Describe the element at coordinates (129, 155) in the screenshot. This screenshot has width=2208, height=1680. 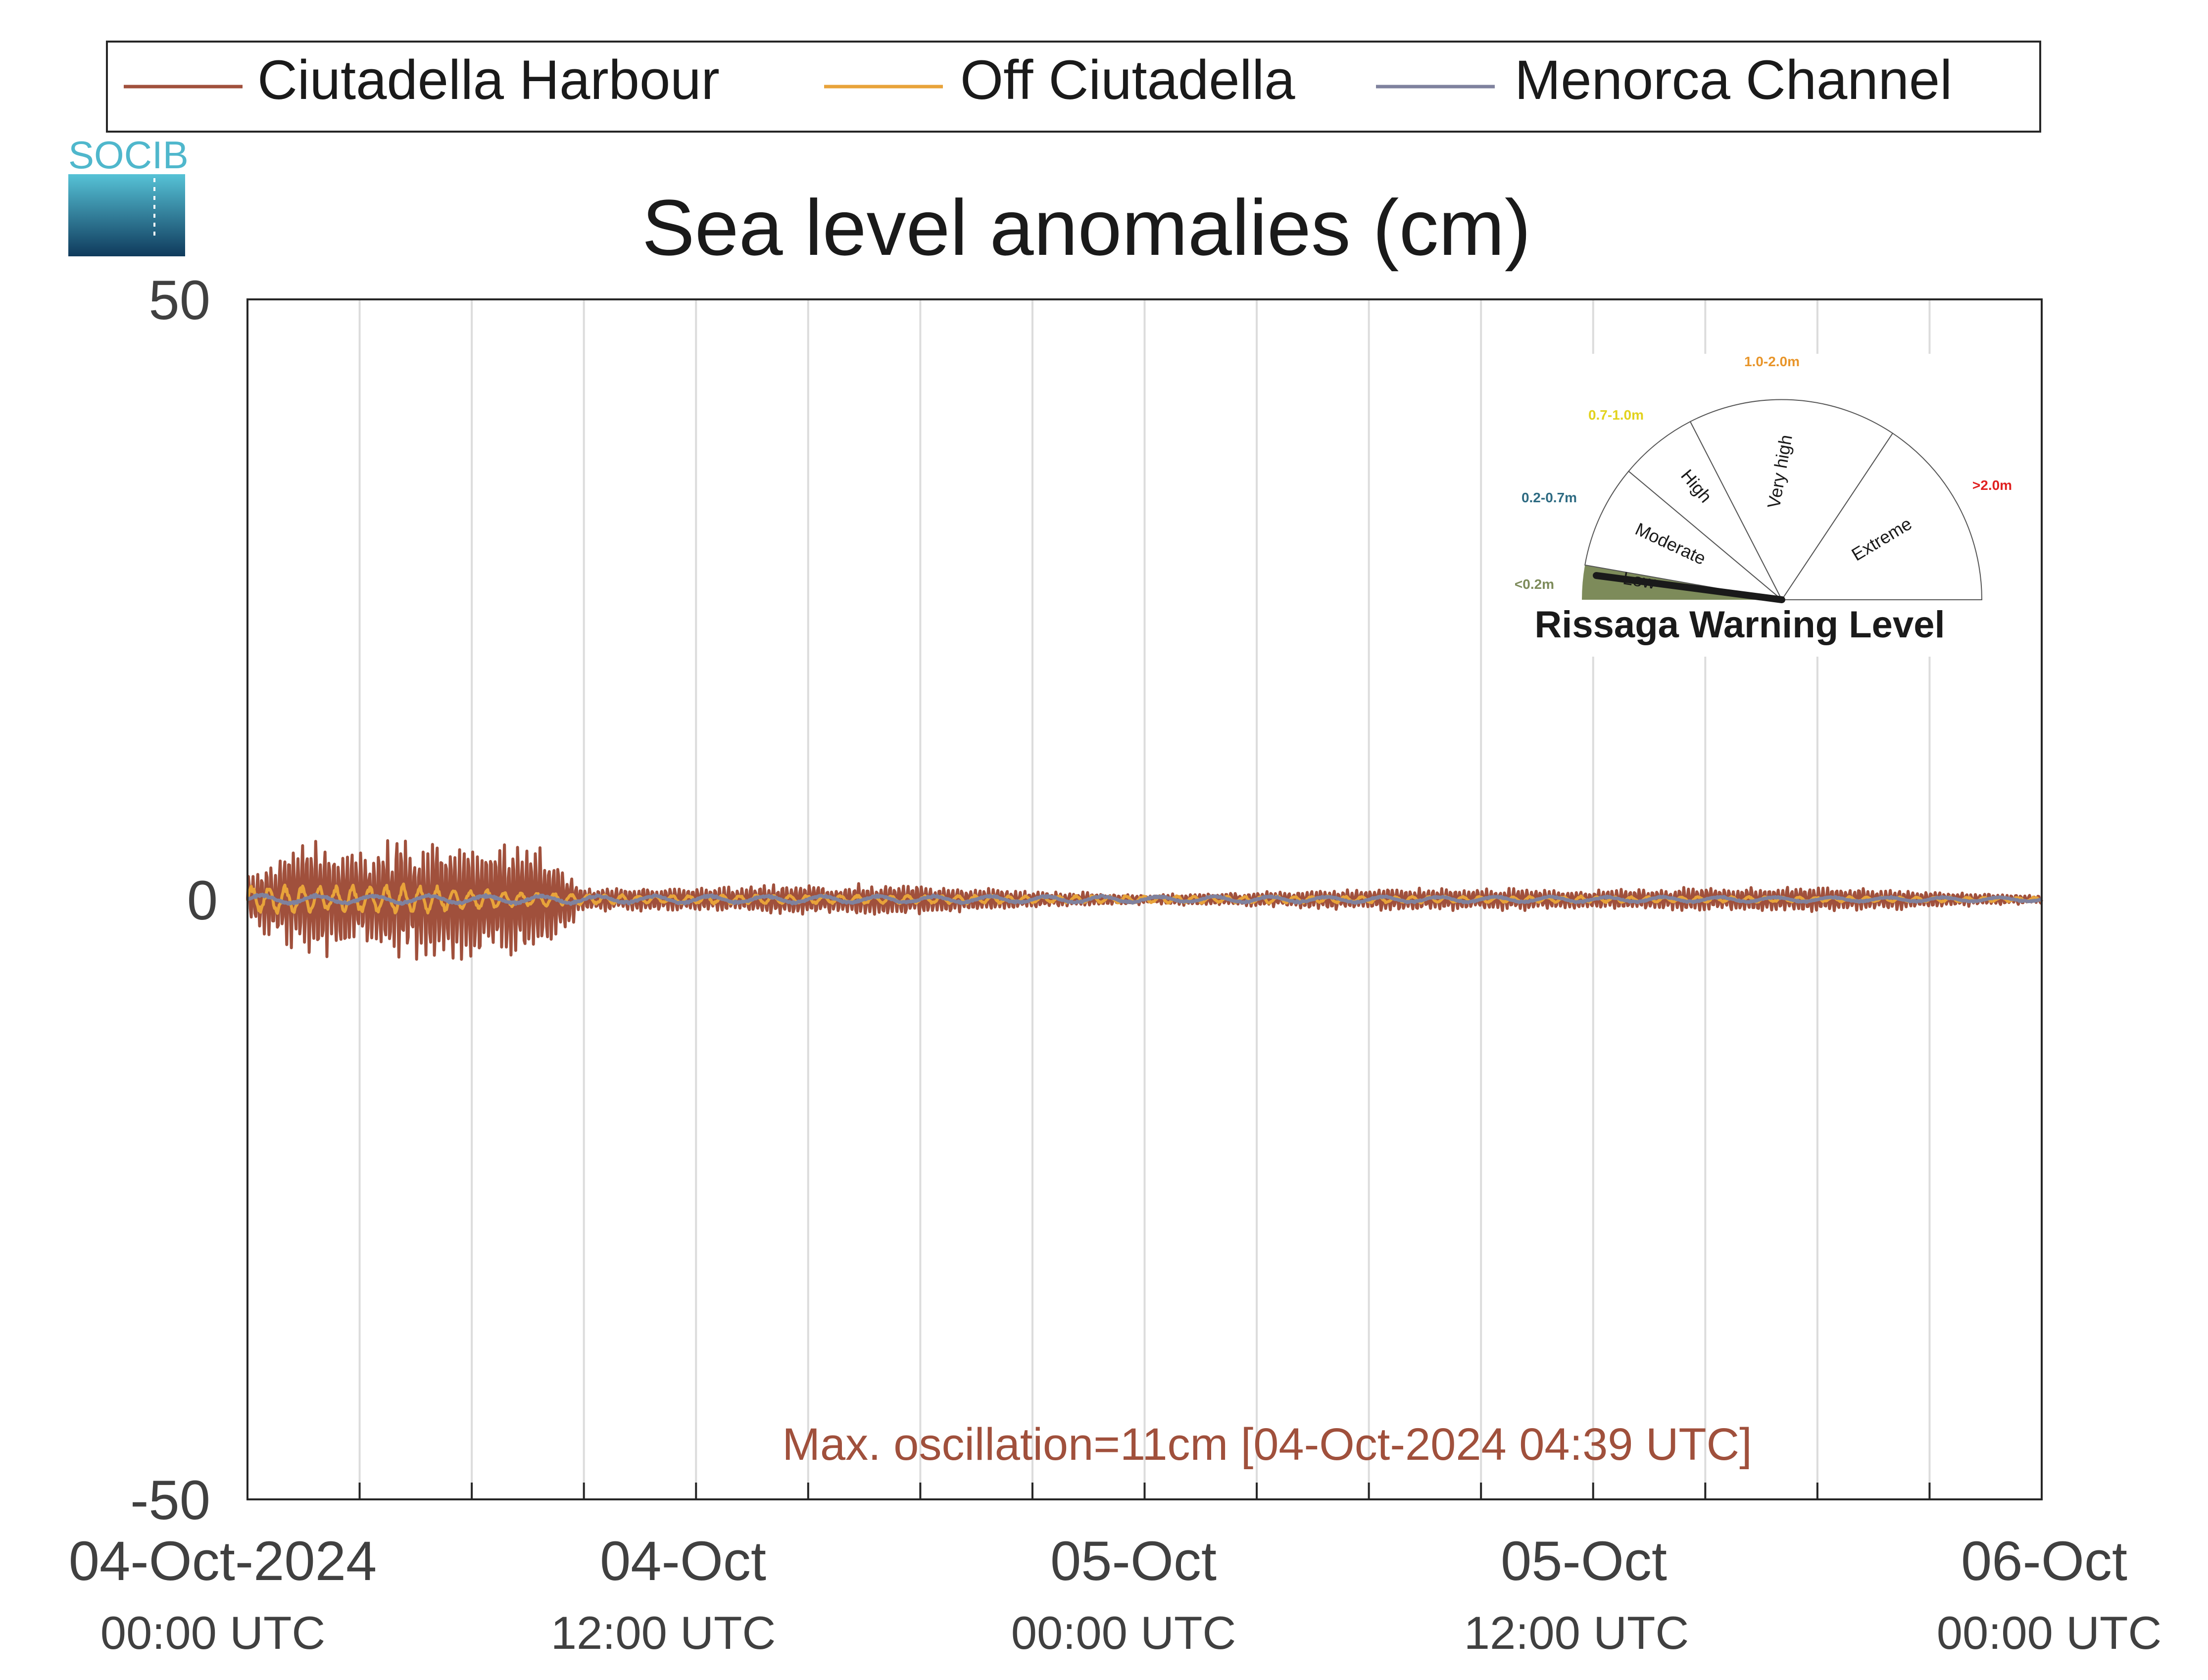
I see `logo-text: SOCIB` at that location.